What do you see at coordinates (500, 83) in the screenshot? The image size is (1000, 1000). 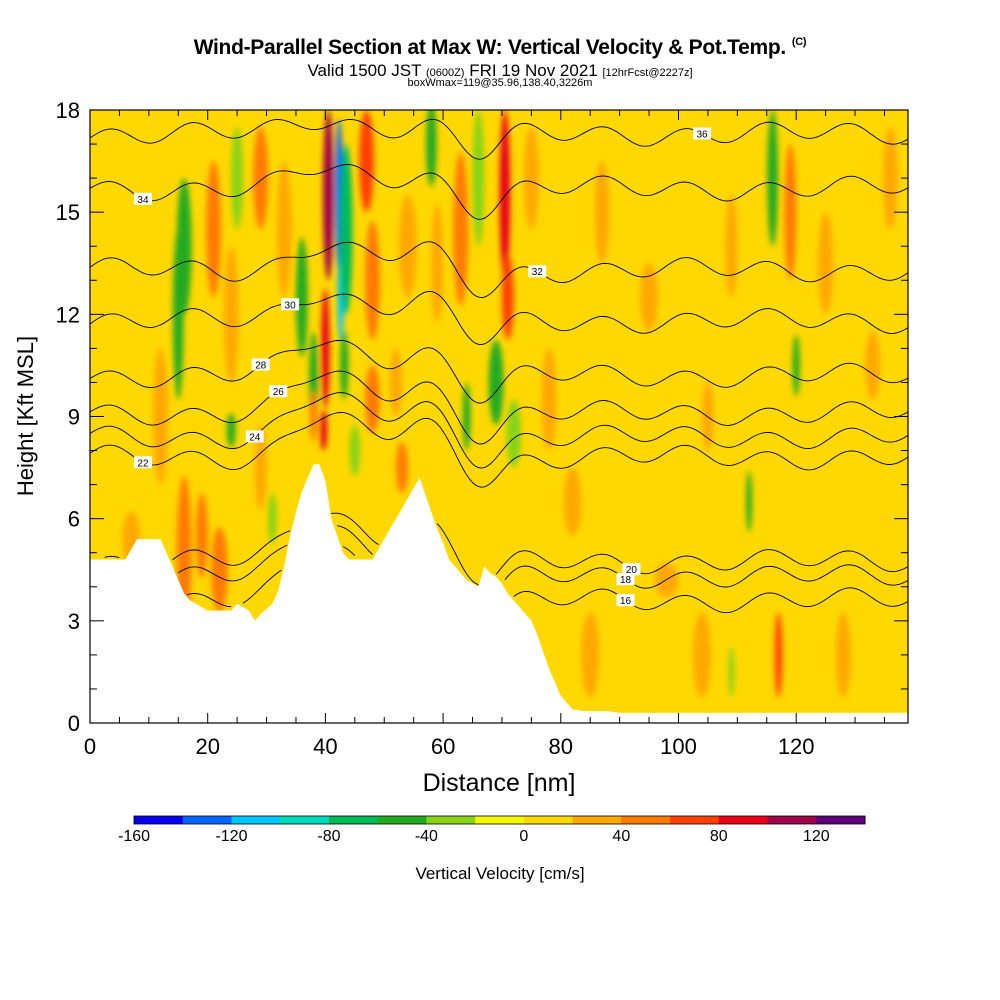 I see `box-wmax-line: boxWmax=119@35.96,138.40,3226m` at bounding box center [500, 83].